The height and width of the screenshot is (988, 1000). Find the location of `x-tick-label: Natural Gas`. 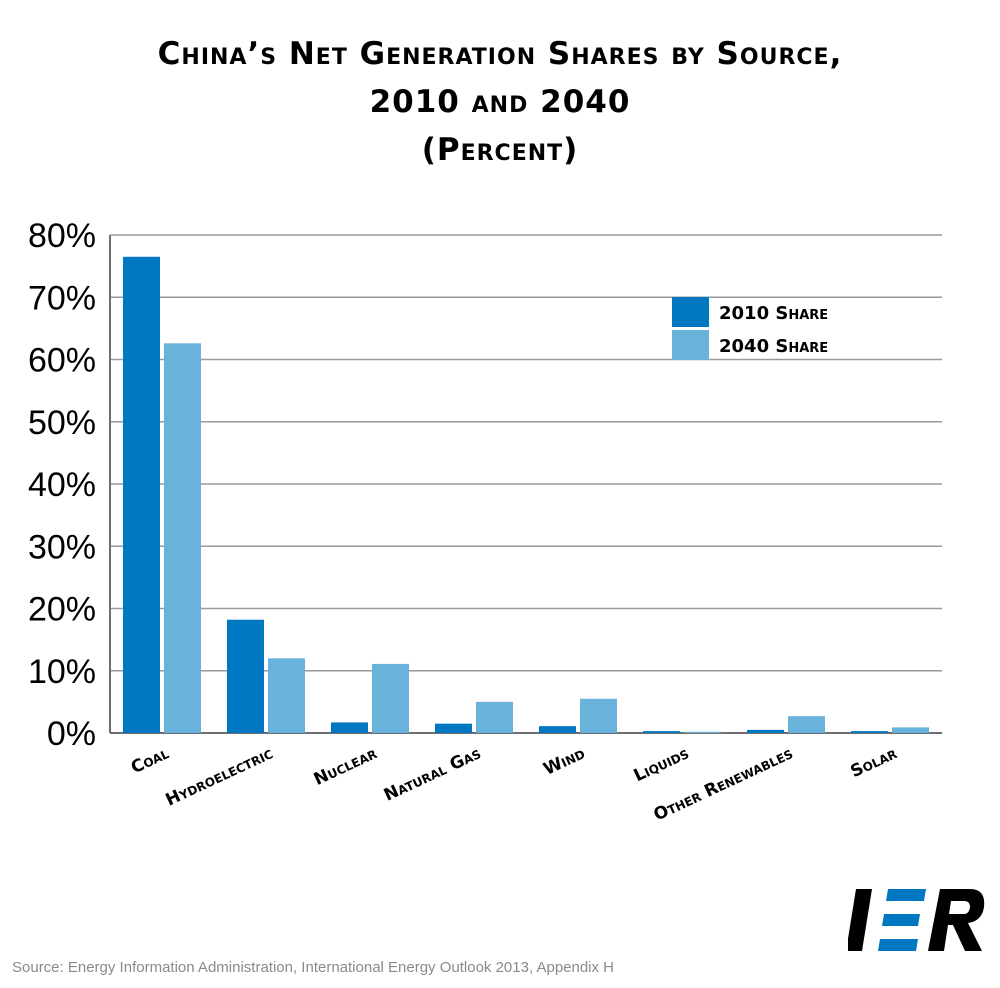

x-tick-label: Natural Gas is located at coordinates (432, 774).